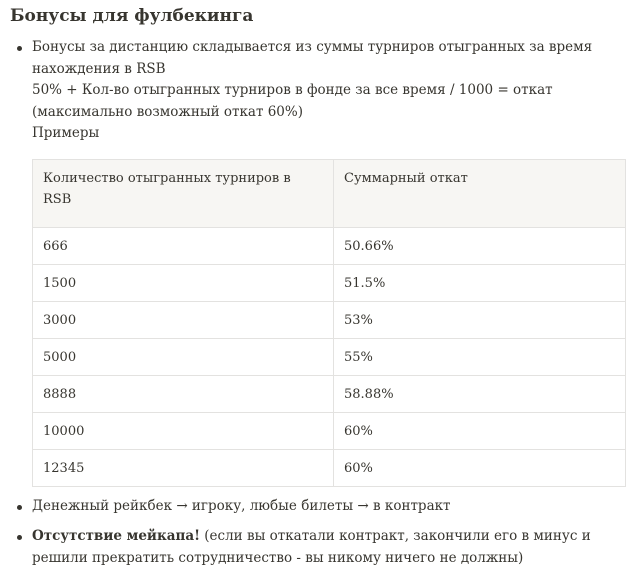 The height and width of the screenshot is (572, 637). I want to click on table-row: 666 50.66%, so click(329, 246).